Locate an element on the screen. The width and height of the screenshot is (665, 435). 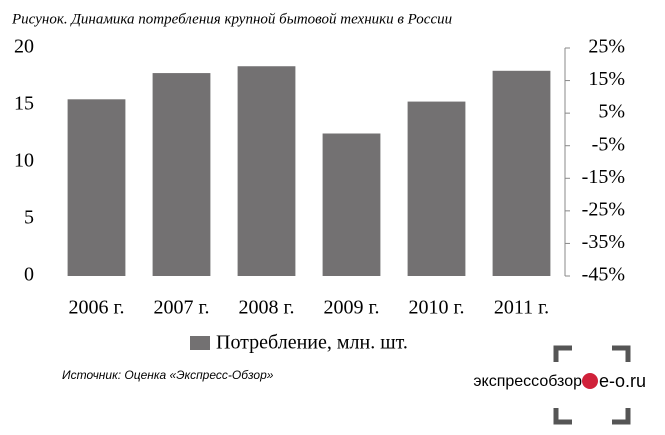
y2-tick-label: -15% is located at coordinates (603, 177).